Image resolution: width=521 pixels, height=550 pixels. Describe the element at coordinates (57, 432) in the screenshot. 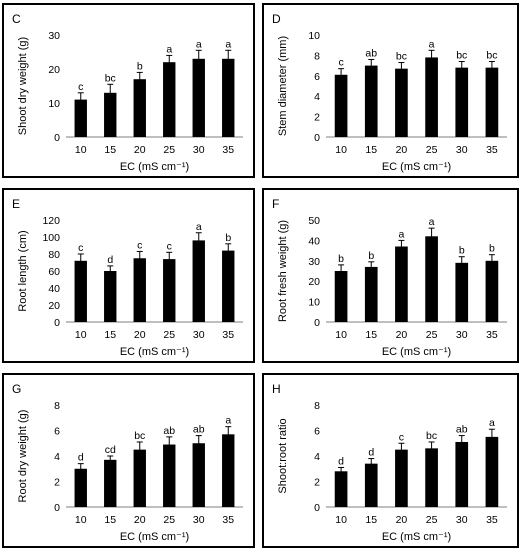

I see `y-tick-label: 6` at that location.